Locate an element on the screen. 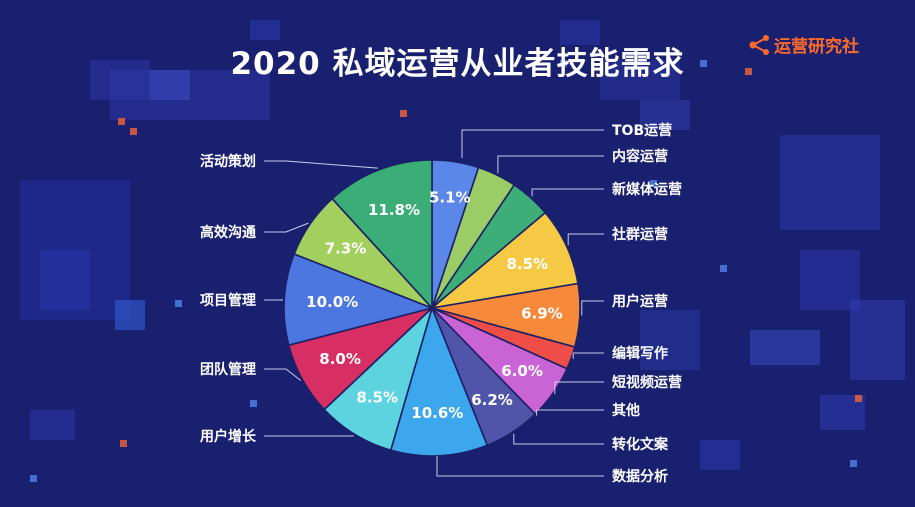 Image resolution: width=915 pixels, height=507 pixels. legend-label-05: 编辑写作 is located at coordinates (640, 353).